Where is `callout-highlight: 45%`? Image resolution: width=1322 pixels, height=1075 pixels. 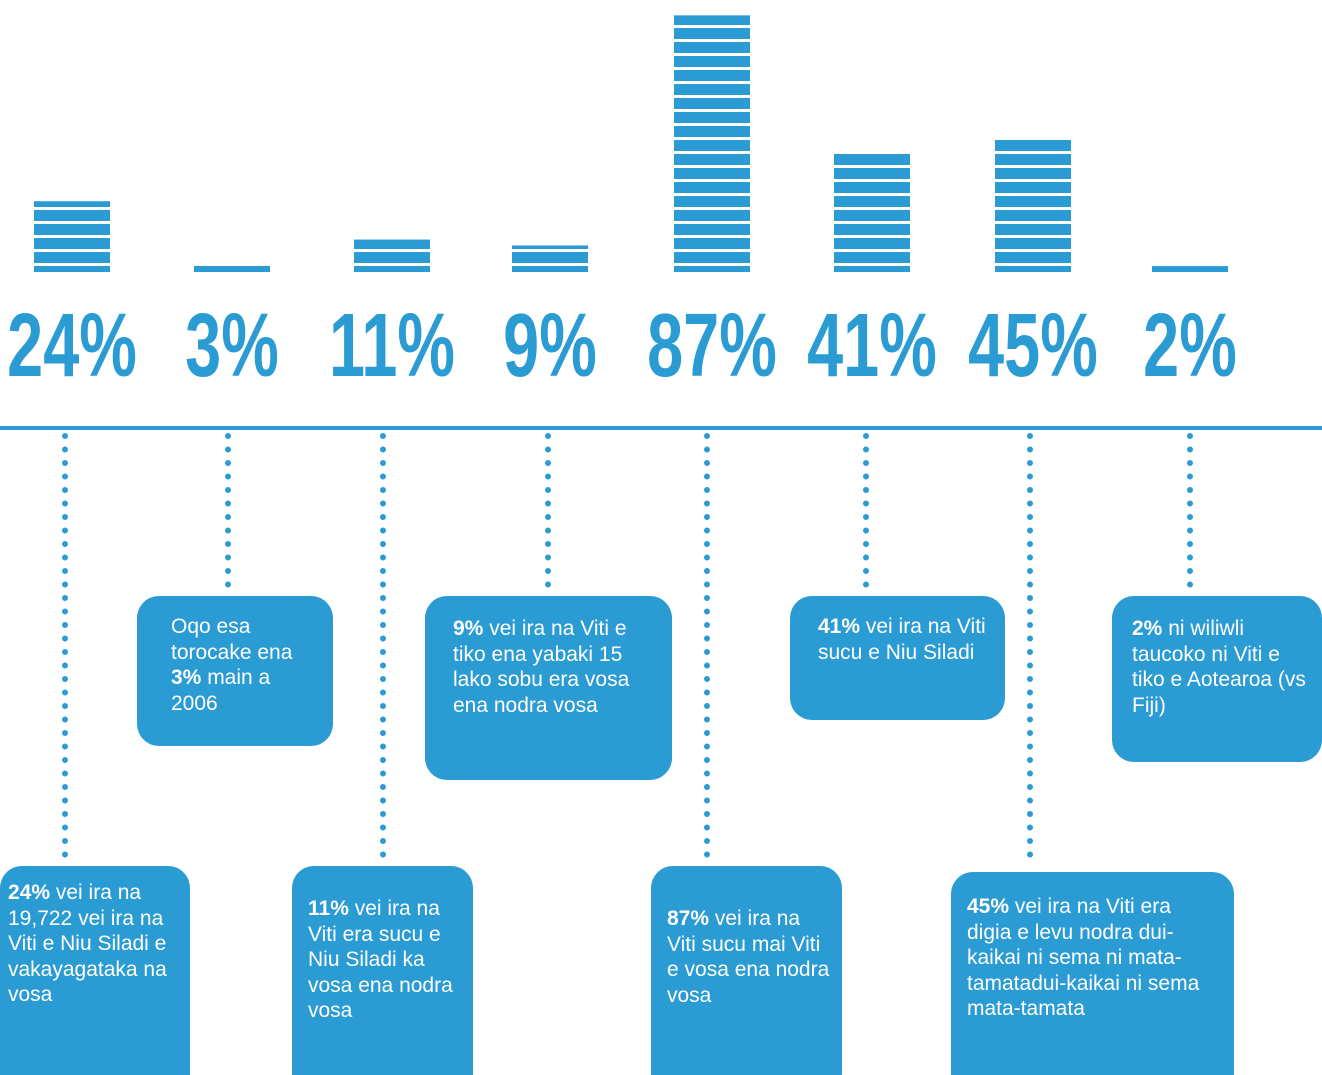 callout-highlight: 45% is located at coordinates (988, 906).